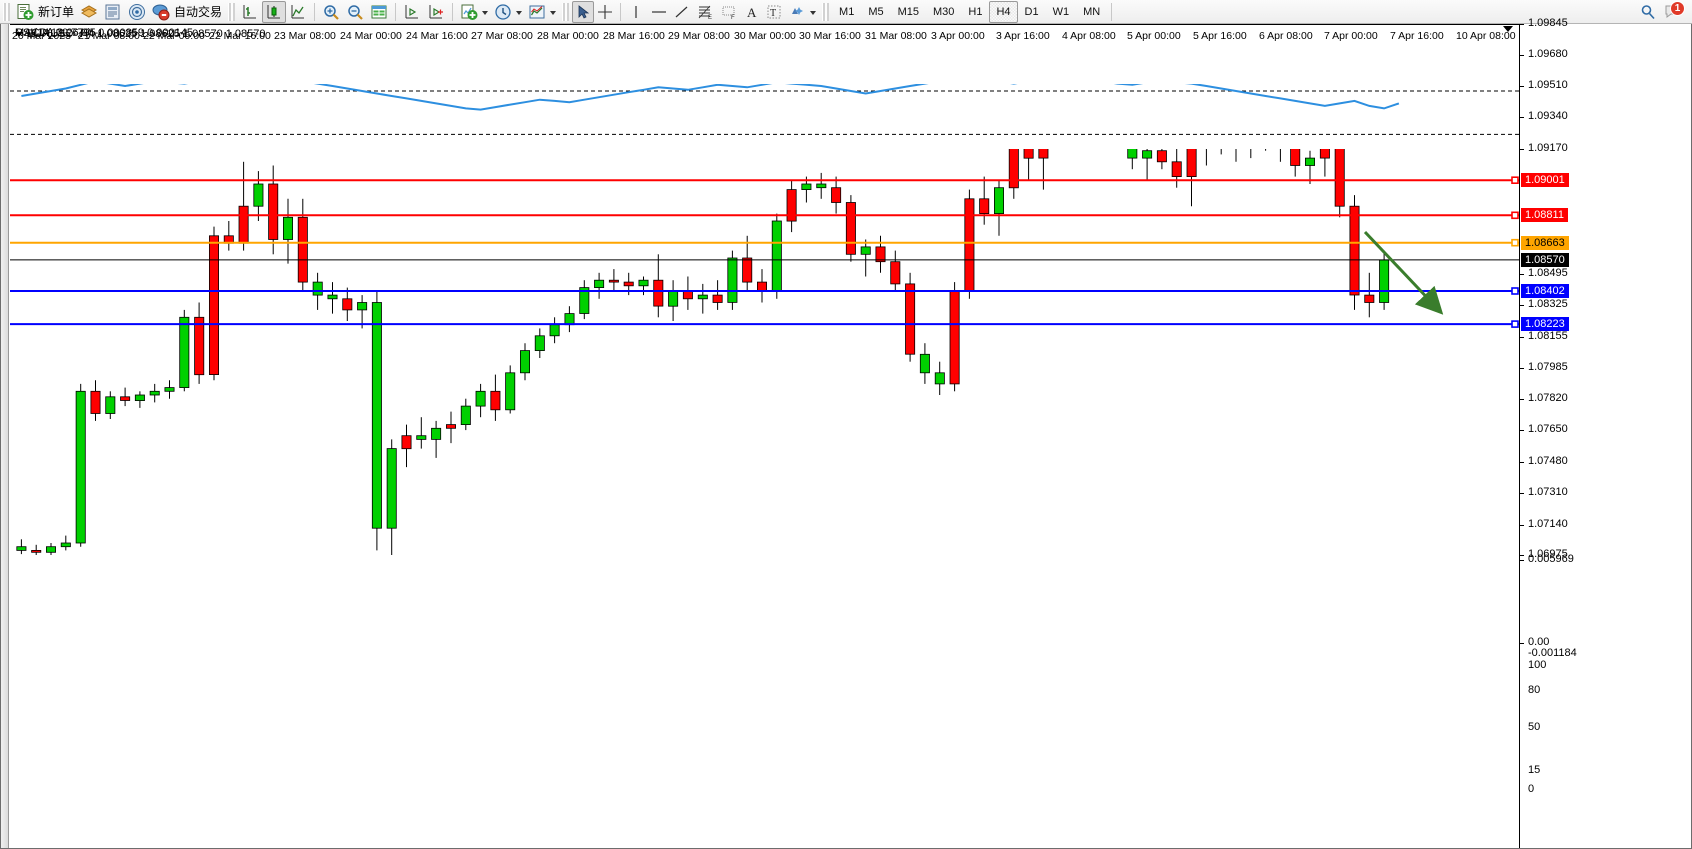  I want to click on timeframe-m5: M5, so click(876, 11).